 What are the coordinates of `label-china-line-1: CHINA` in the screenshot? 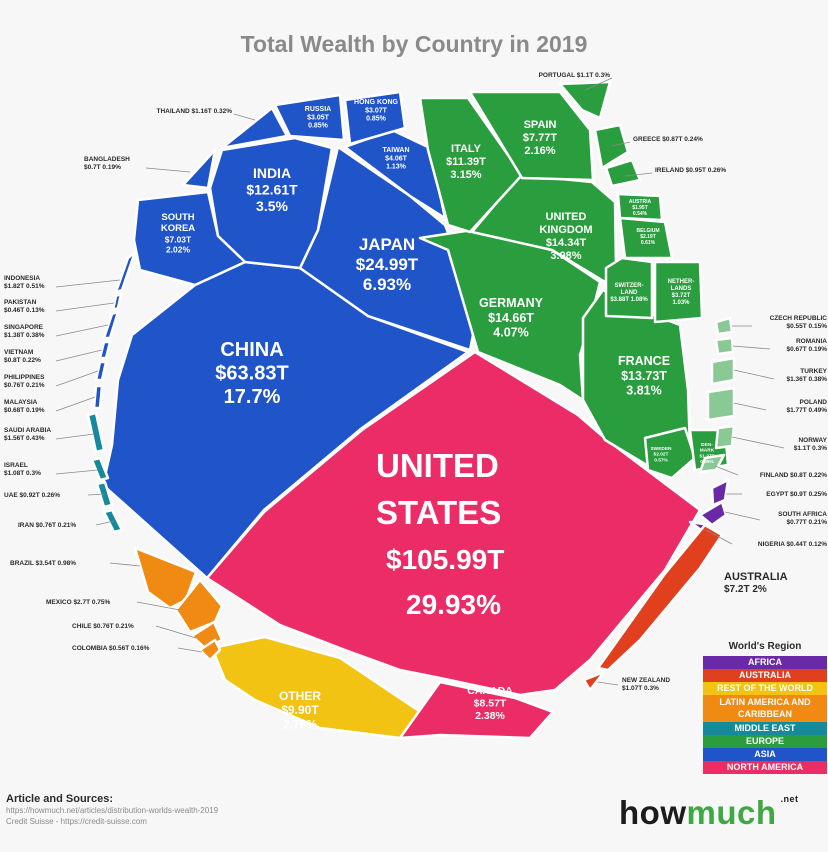 It's located at (251, 350).